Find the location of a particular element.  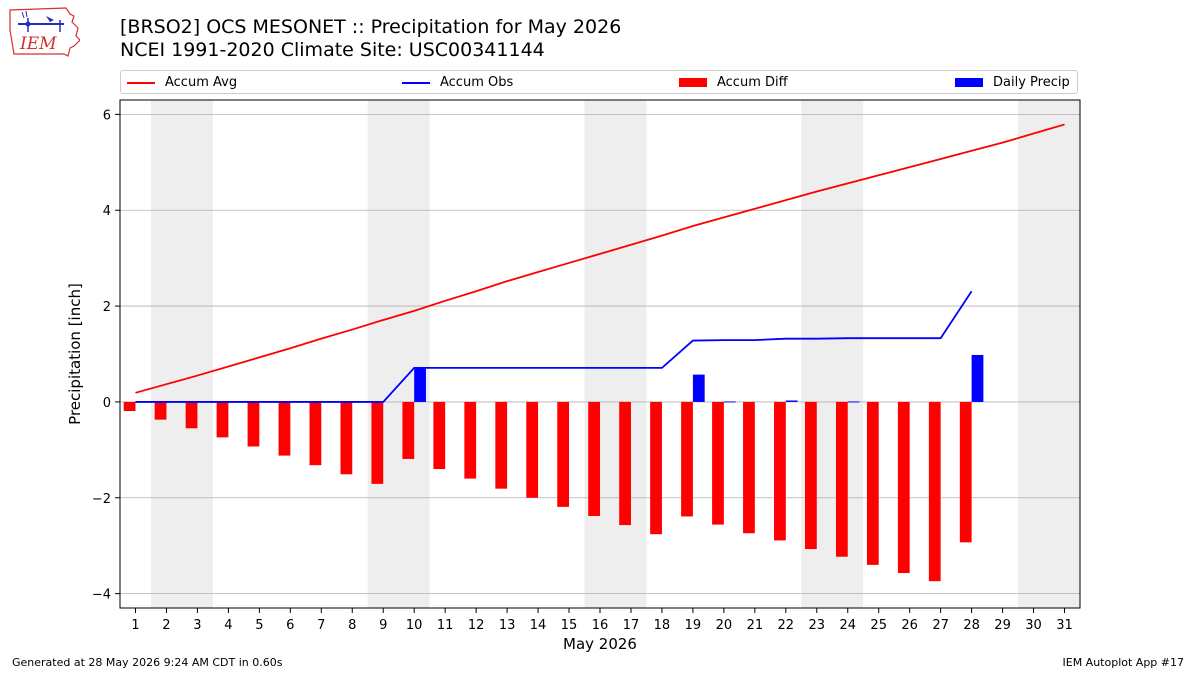

legend-swatch-accum-avg is located at coordinates (141, 82).